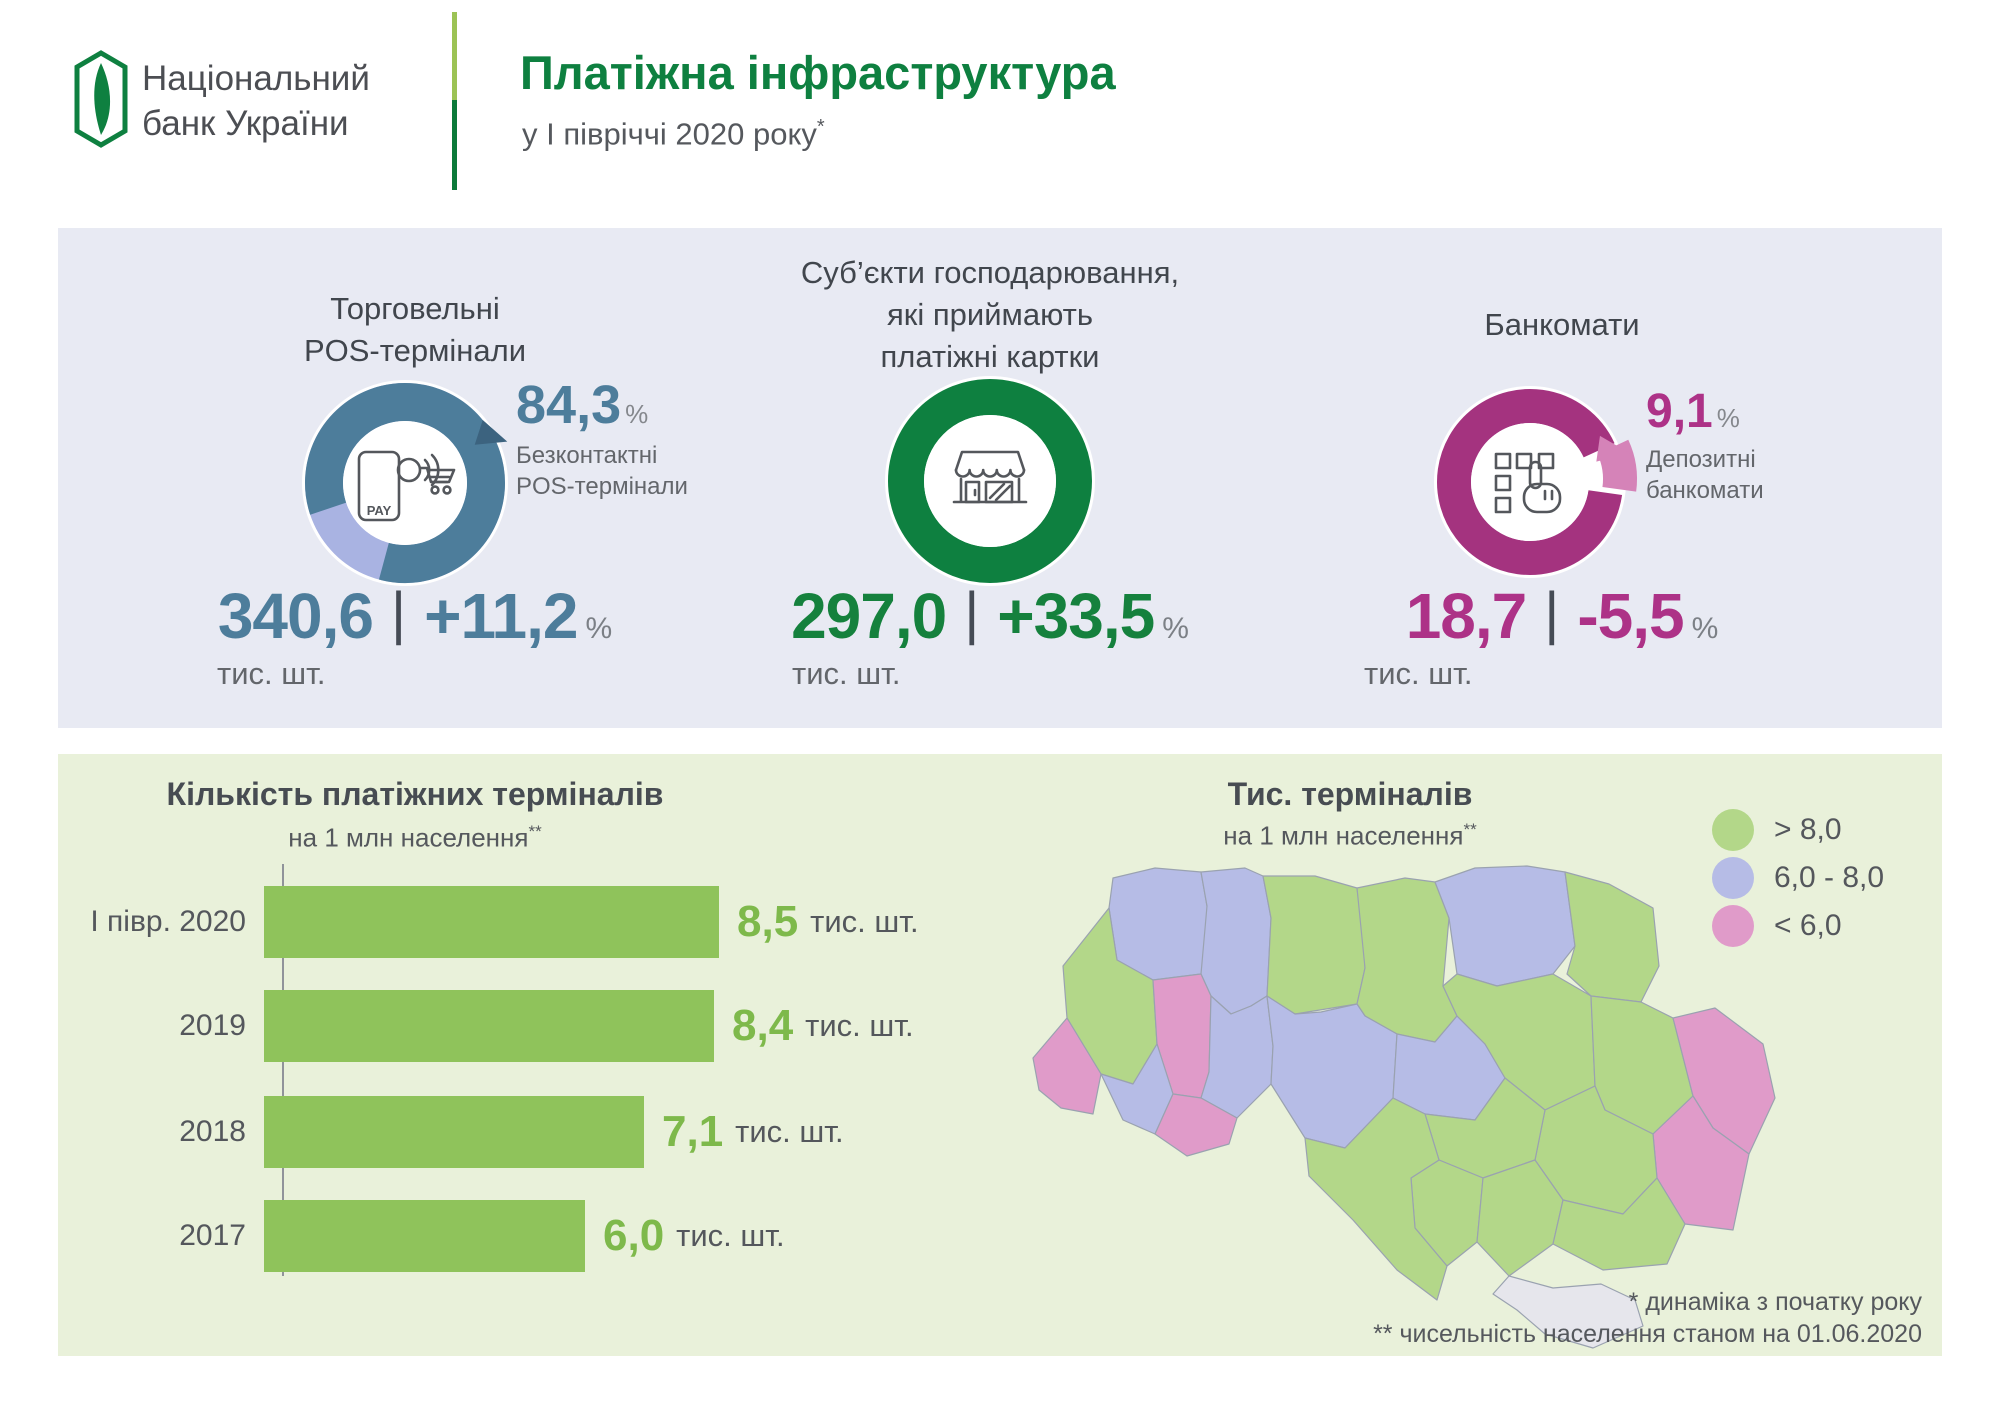 The image size is (2000, 1414). I want to click on region-zakarpattia, so click(1067, 1066).